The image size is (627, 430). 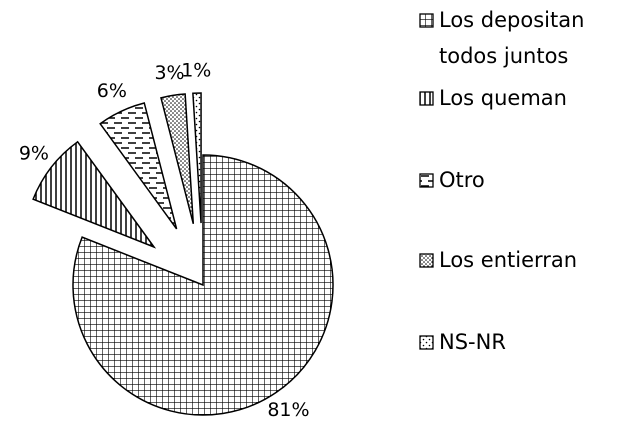 What do you see at coordinates (512, 38) in the screenshot?
I see `legend-label: Los depositan todos juntos` at bounding box center [512, 38].